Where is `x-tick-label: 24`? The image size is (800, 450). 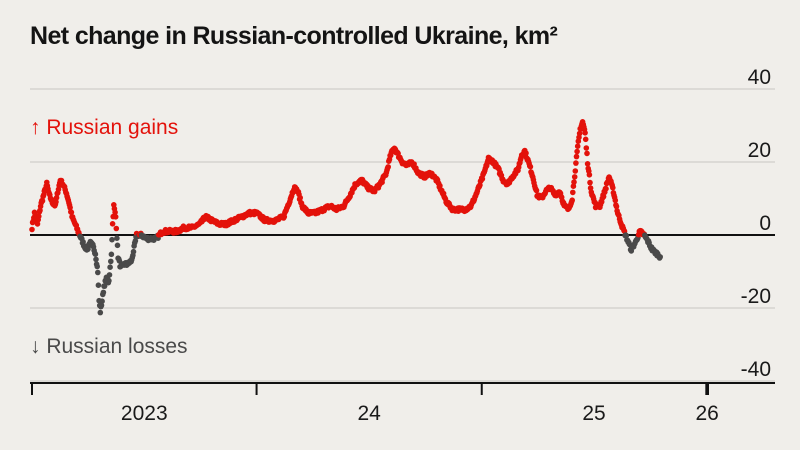 x-tick-label: 24 is located at coordinates (369, 413).